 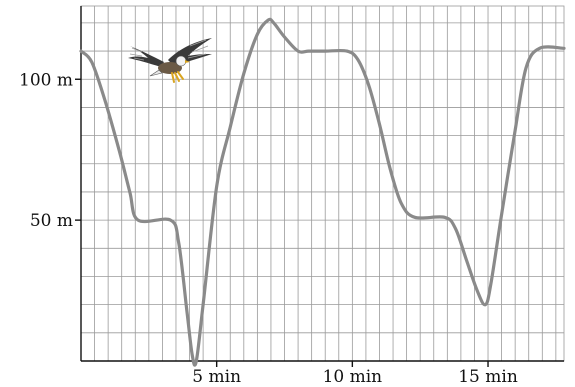 I want to click on eagle-icon, so click(x=170, y=60).